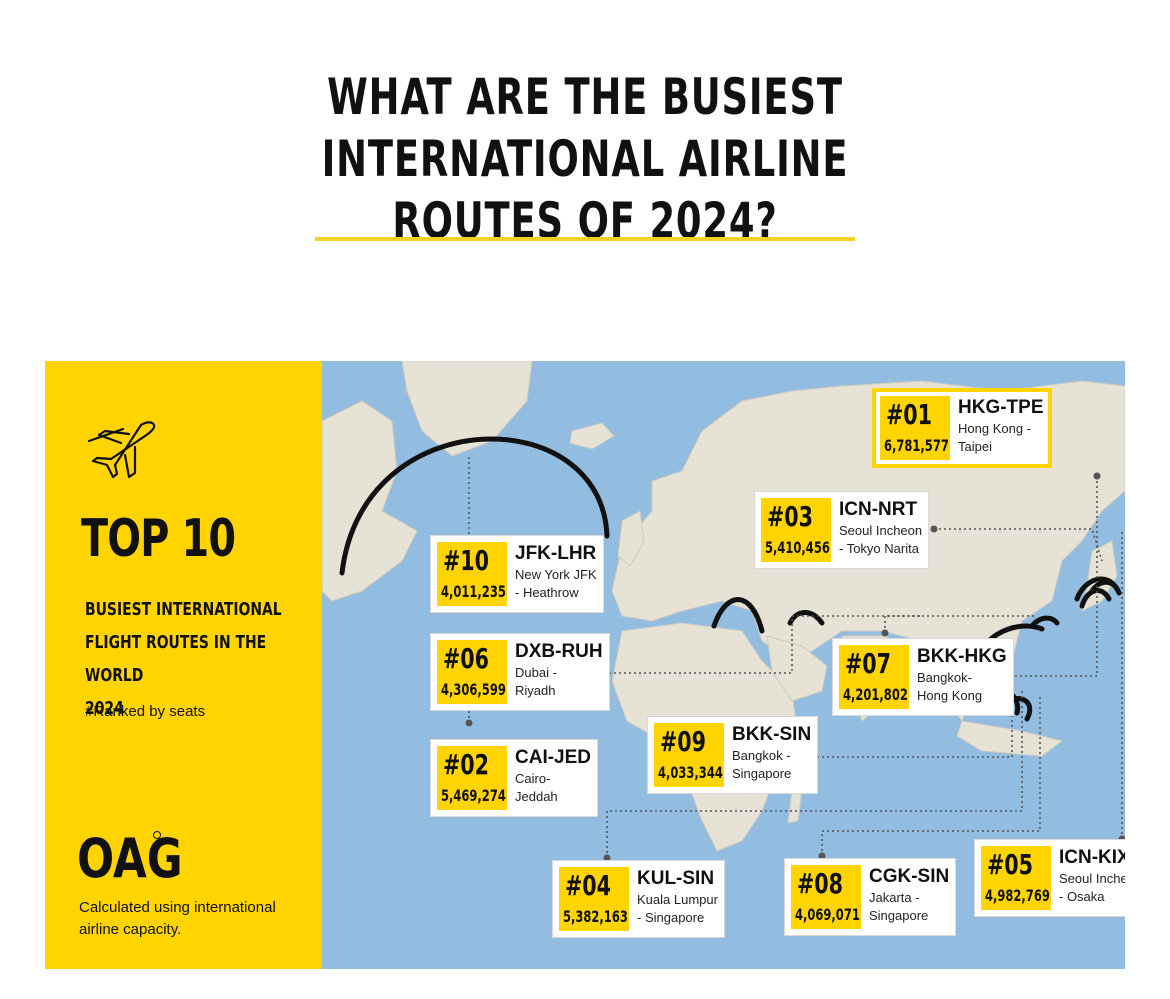 The height and width of the screenshot is (999, 1170). I want to click on route-code: KUL-SIN, so click(676, 878).